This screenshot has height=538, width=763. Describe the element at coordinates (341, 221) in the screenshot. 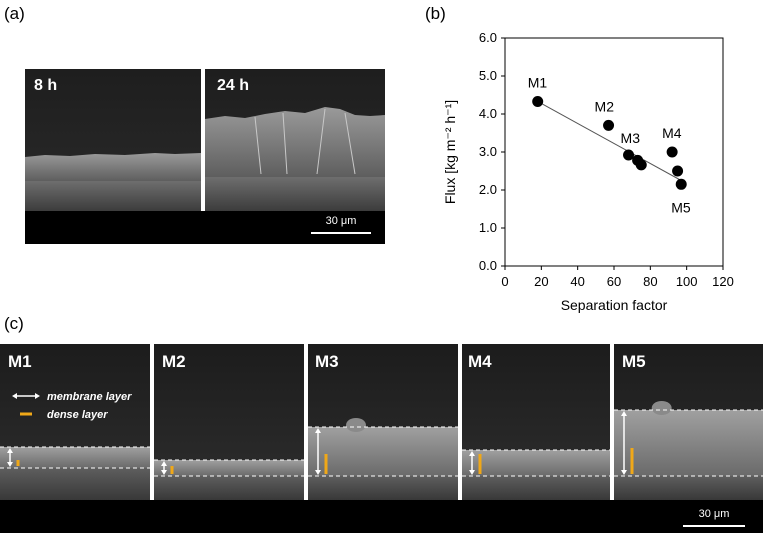

I see `scalebar-label-a: 30 μm` at that location.